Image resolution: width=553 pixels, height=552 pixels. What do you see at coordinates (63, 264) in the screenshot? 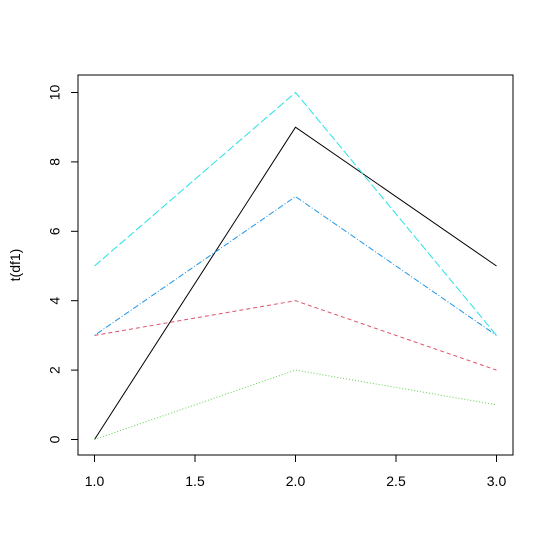
I see `y-axis: 0 2 4 6 8 10` at bounding box center [63, 264].